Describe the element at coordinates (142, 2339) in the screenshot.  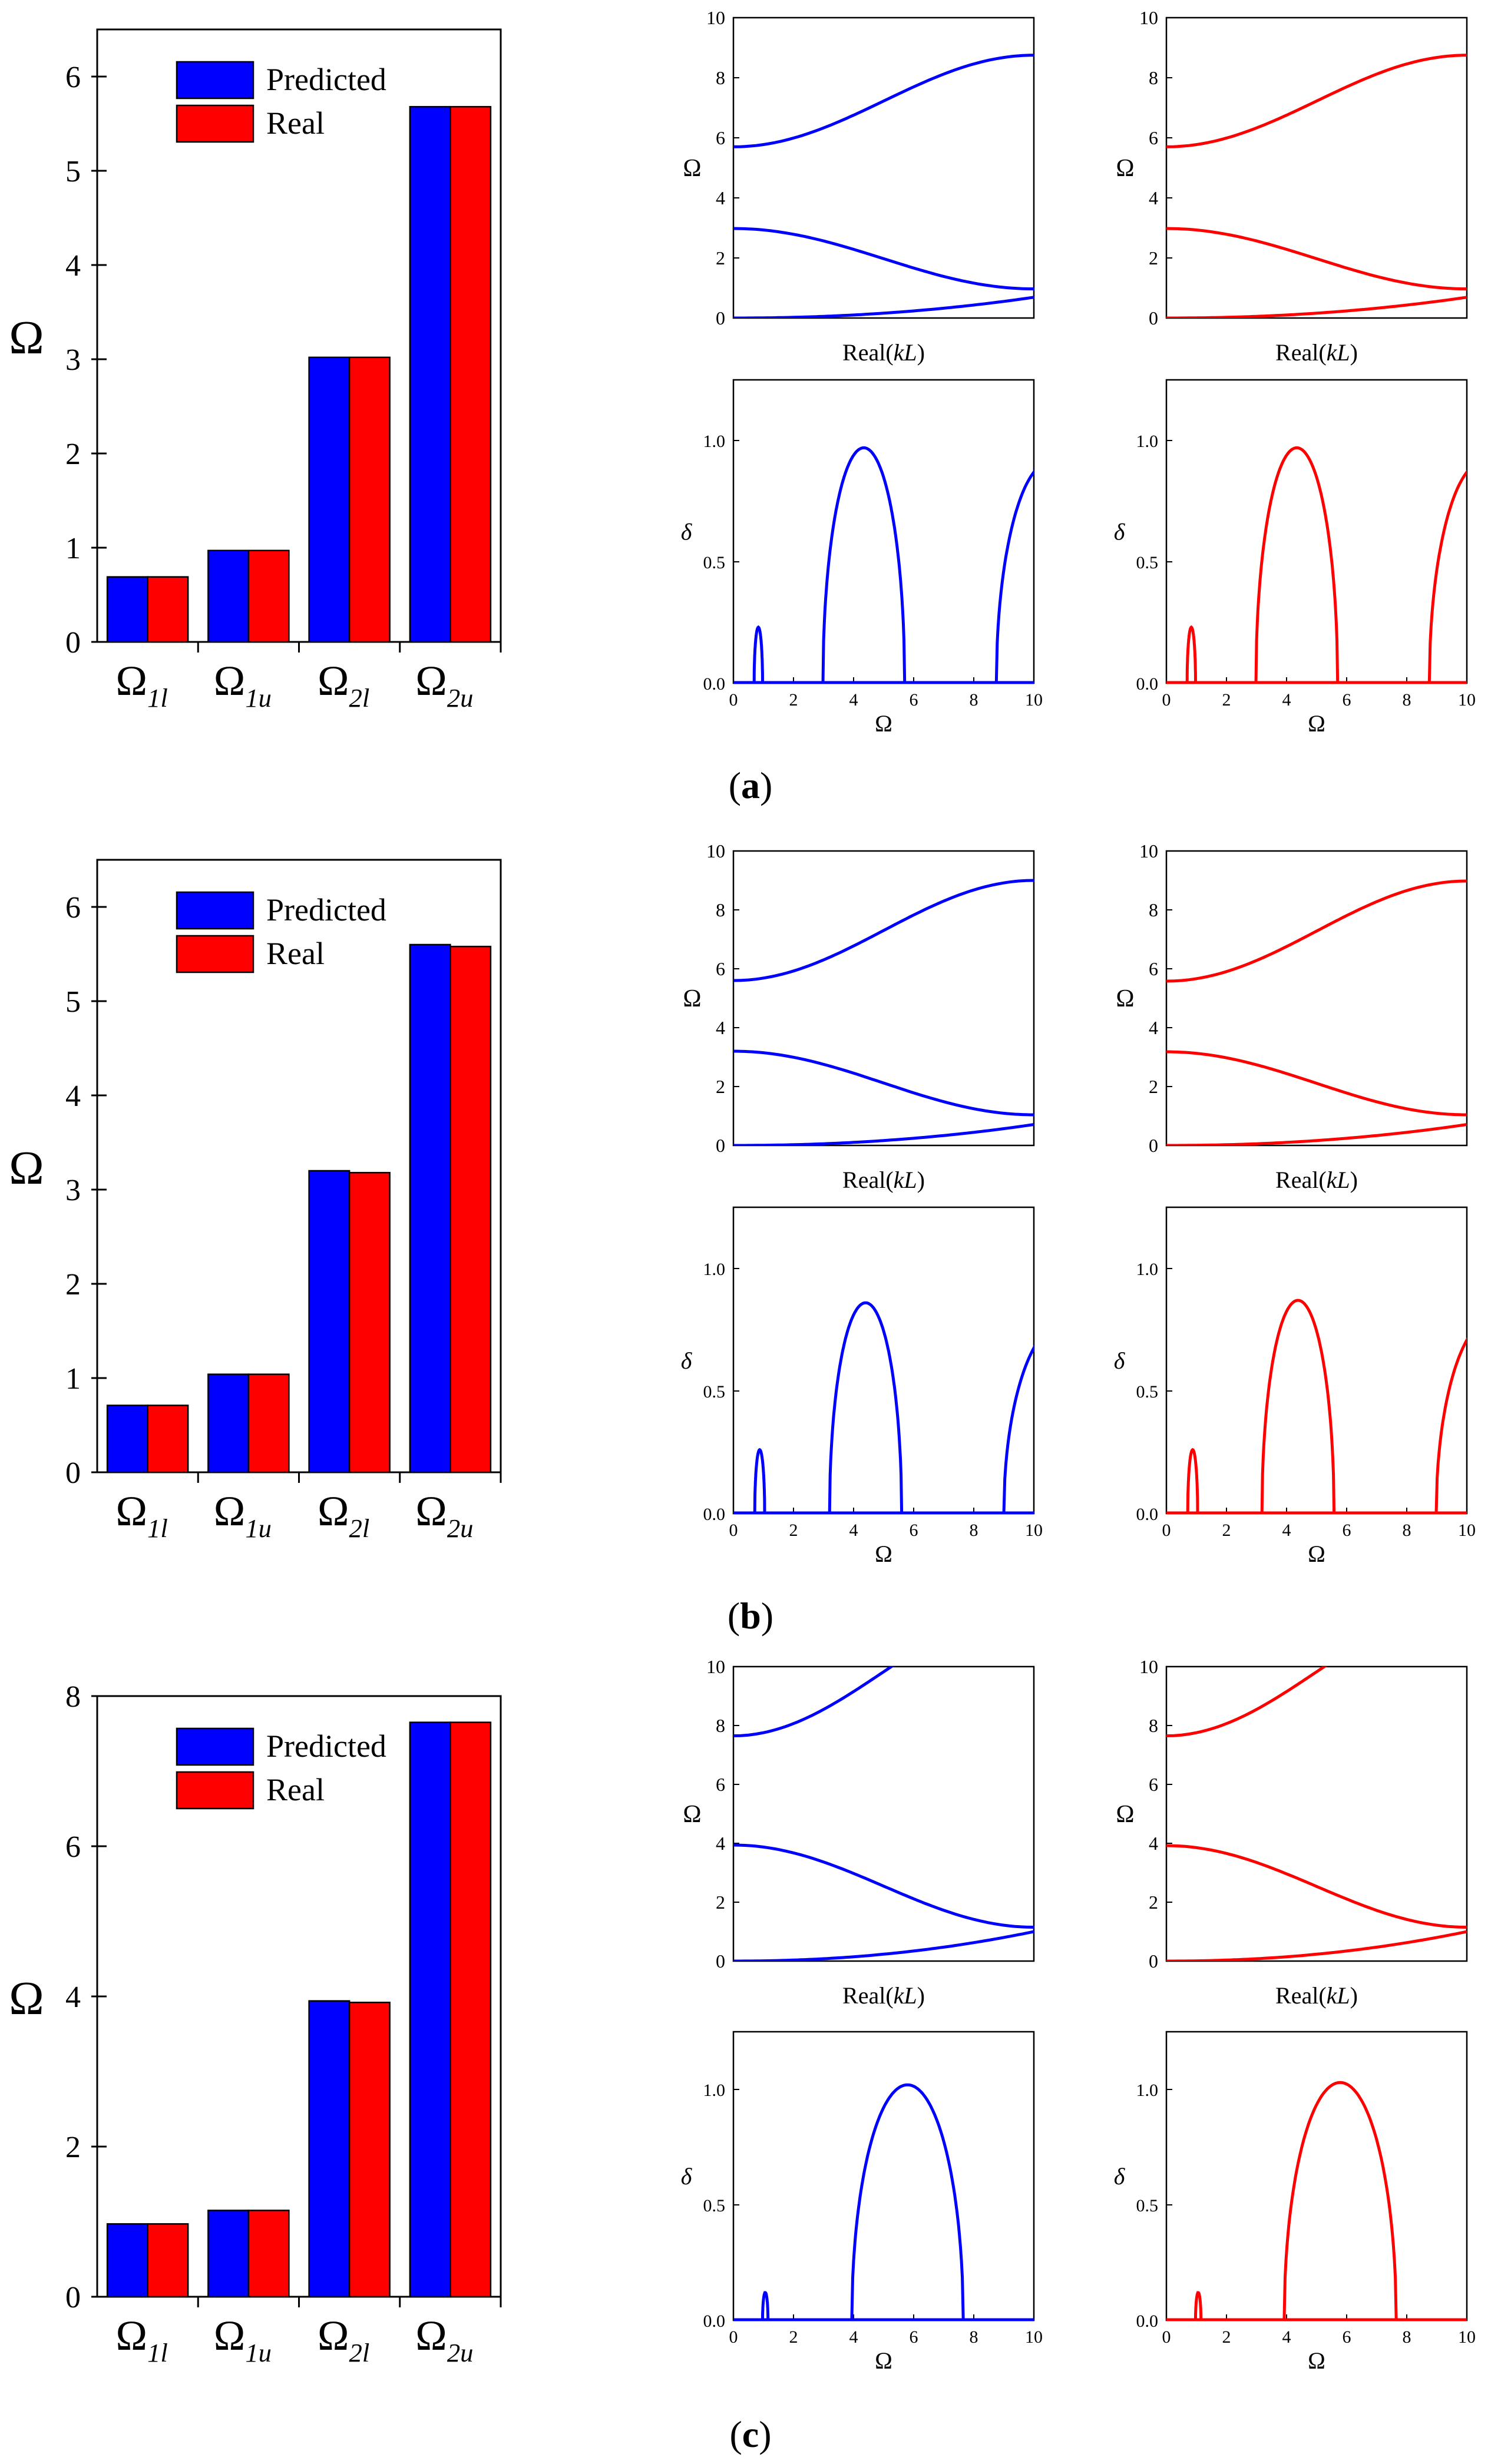
I see `x-tick-label: Ω1l` at that location.